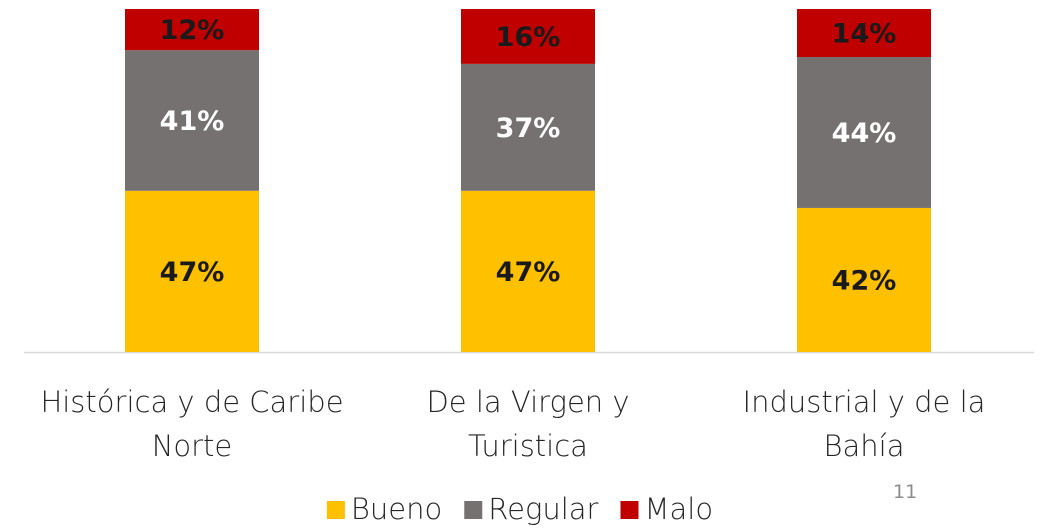 The height and width of the screenshot is (529, 1040). I want to click on data-label: 37%, so click(528, 128).